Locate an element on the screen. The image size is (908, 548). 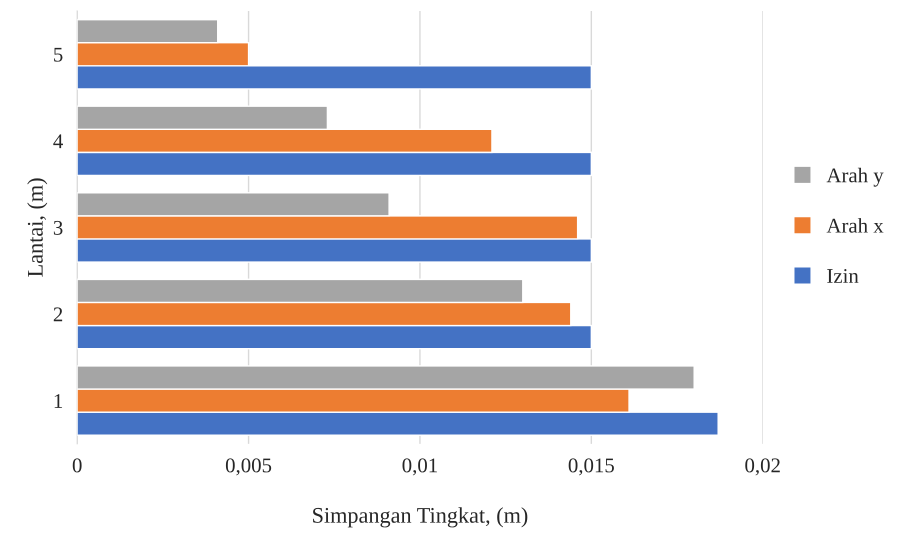
legend-label: Izin is located at coordinates (843, 275).